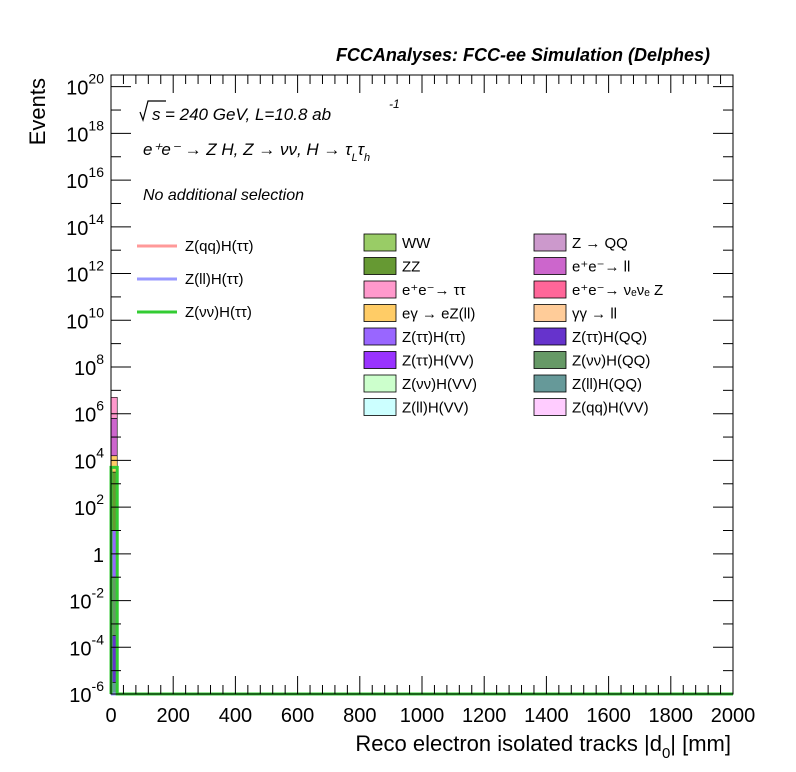  Describe the element at coordinates (380, 242) in the screenshot. I see `legend-swatch-ww` at that location.